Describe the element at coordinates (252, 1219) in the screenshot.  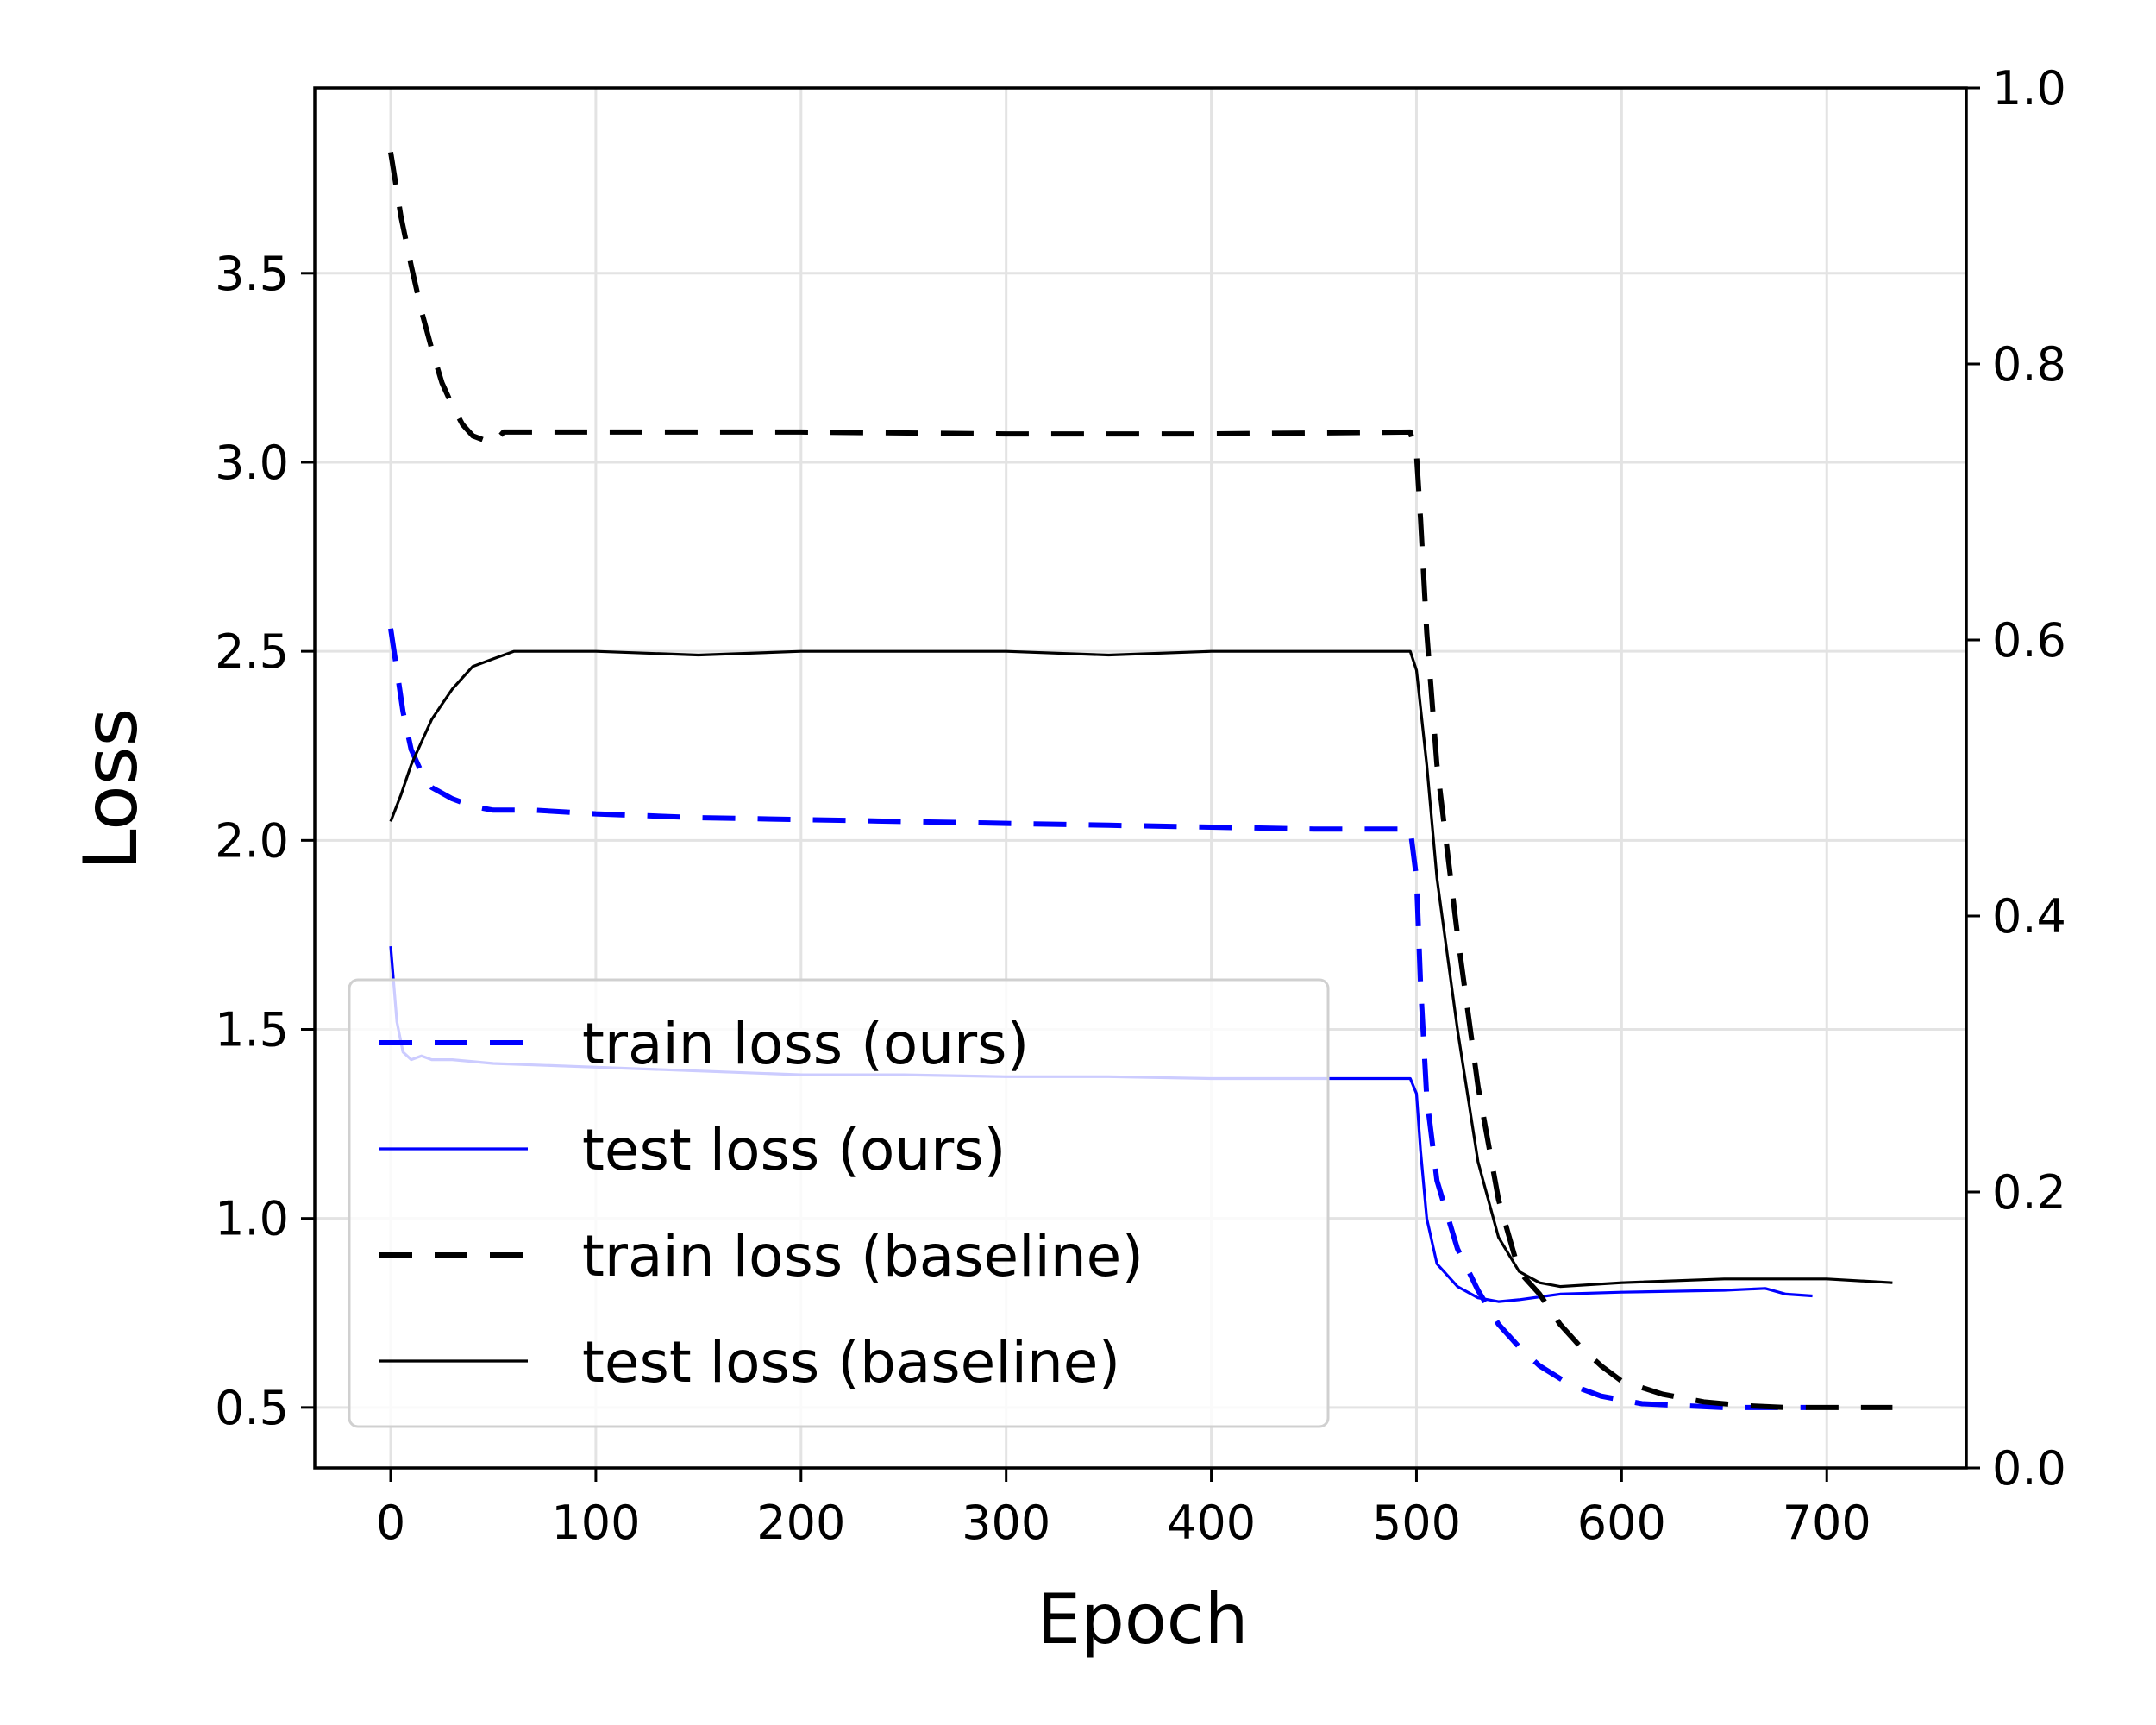
I see `y-tick-label: 1.0` at that location.